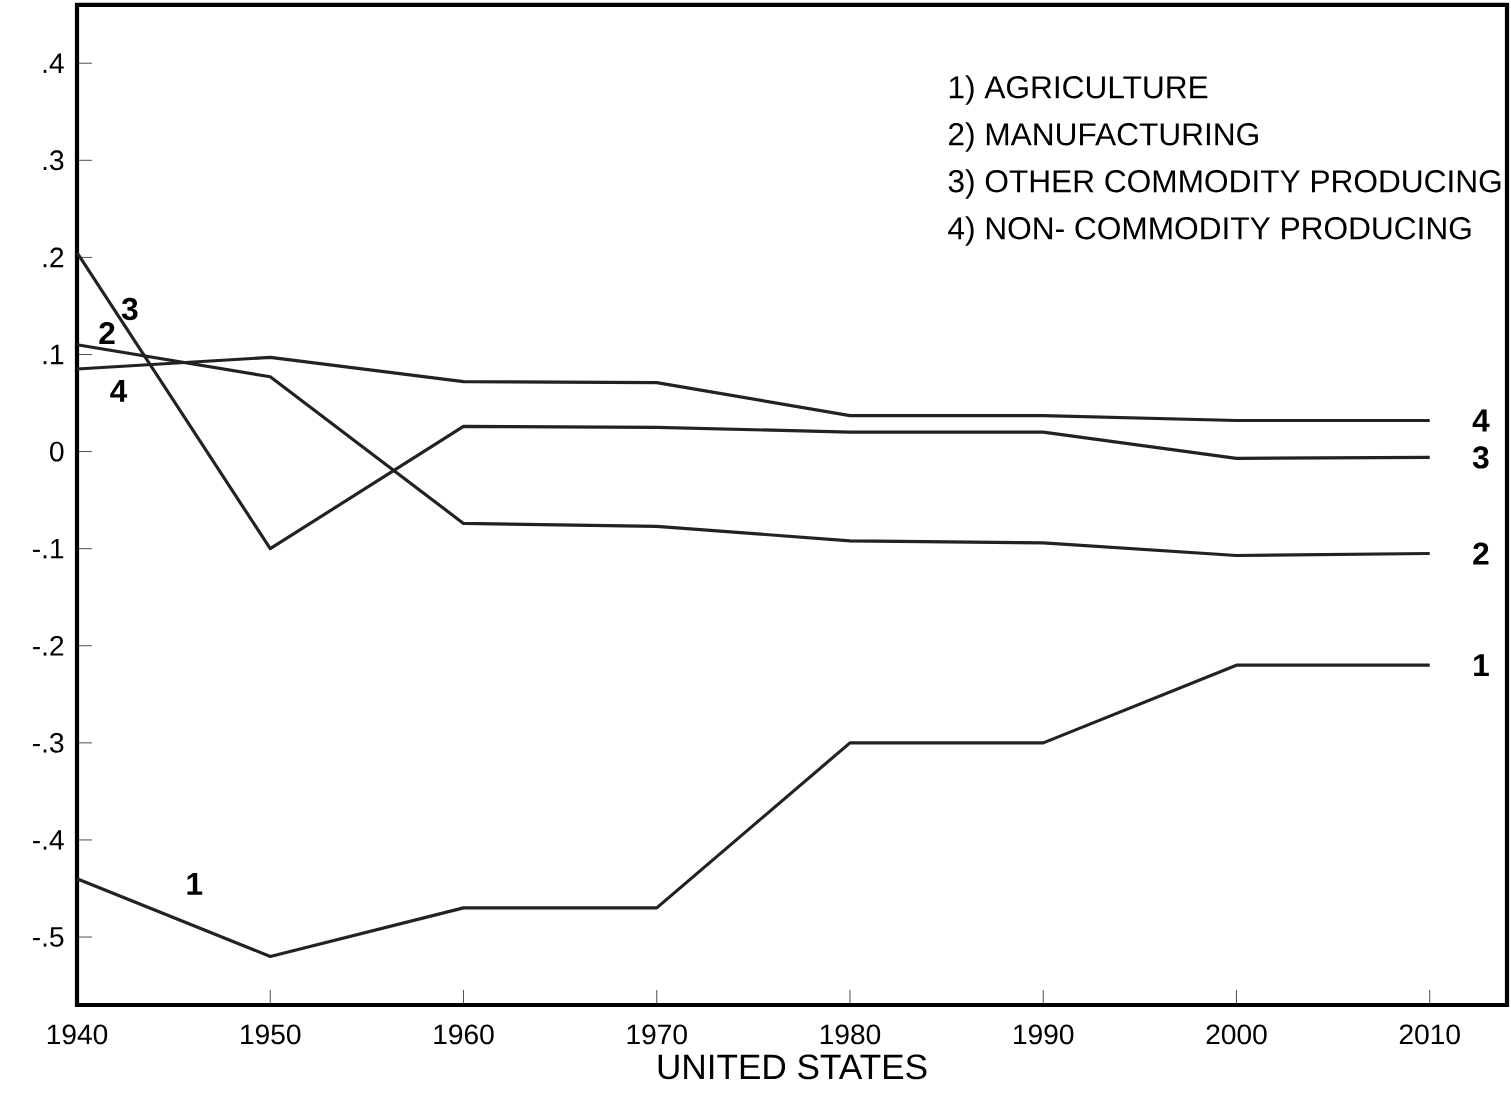 This screenshot has height=1115, width=1511. I want to click on y-tick-label: .4, so click(53, 63).